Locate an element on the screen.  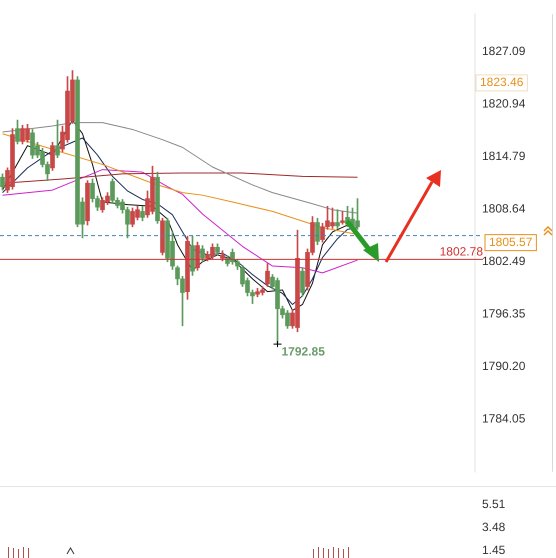
ref-line-label: 1802.78 is located at coordinates (462, 251).